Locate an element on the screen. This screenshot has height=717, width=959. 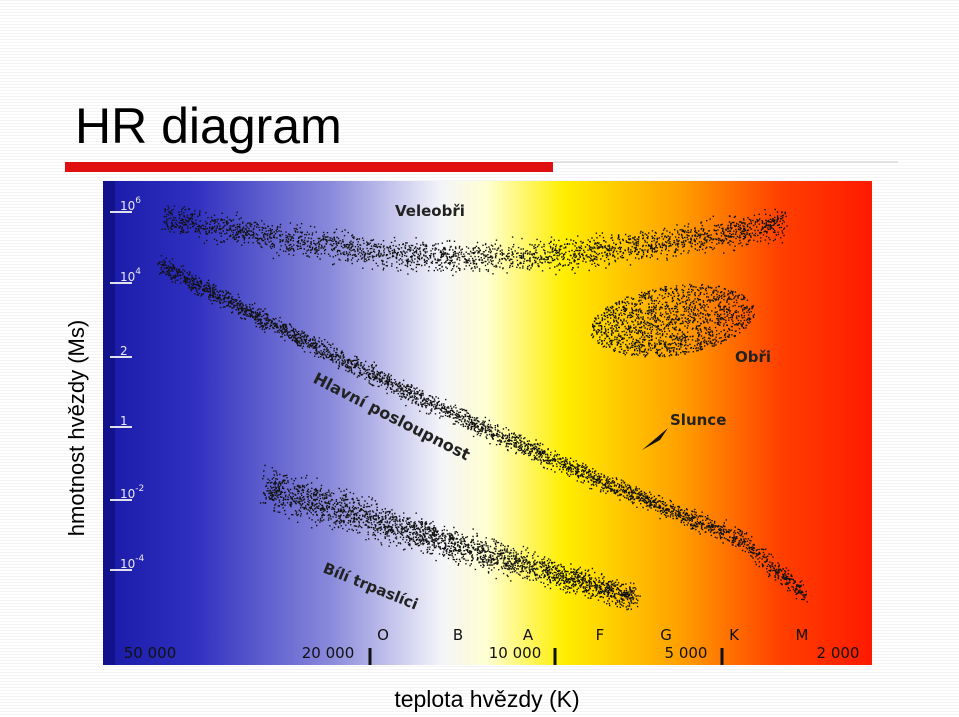
y-axis-label: hmotnost hvězdy (Ms) is located at coordinates (76, 428).